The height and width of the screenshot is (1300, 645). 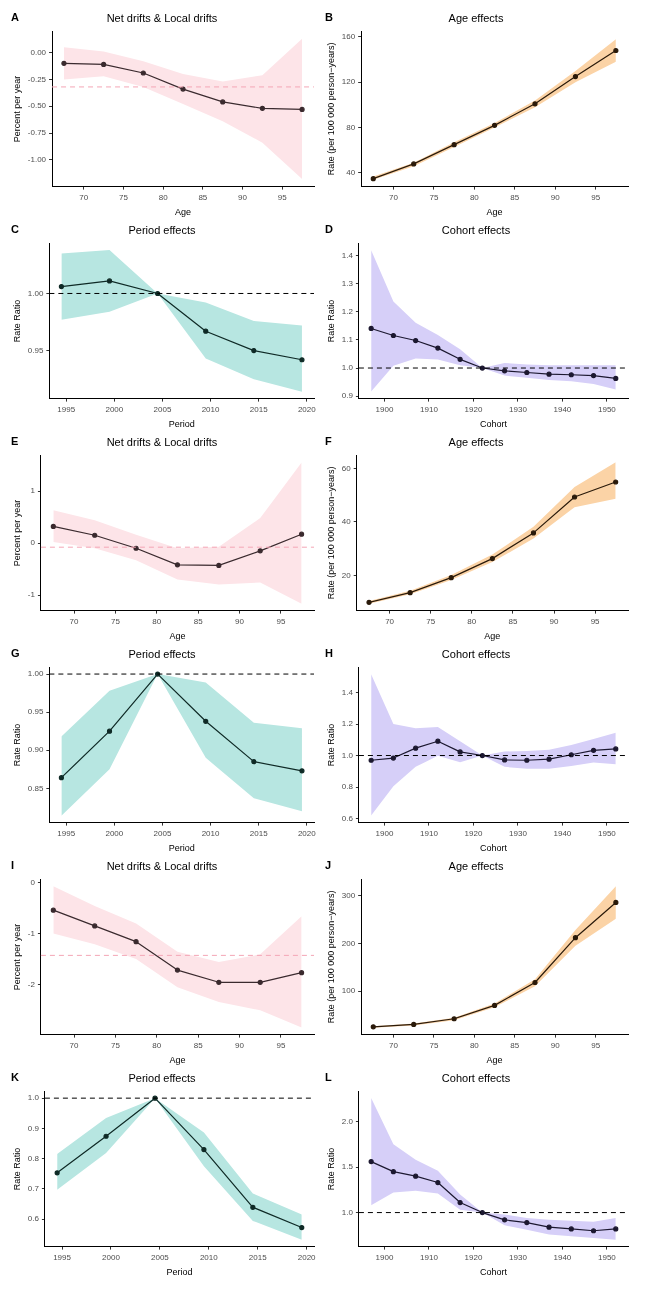 What do you see at coordinates (347, 1121) in the screenshot?
I see `y-tick-label: 2.0` at bounding box center [347, 1121].